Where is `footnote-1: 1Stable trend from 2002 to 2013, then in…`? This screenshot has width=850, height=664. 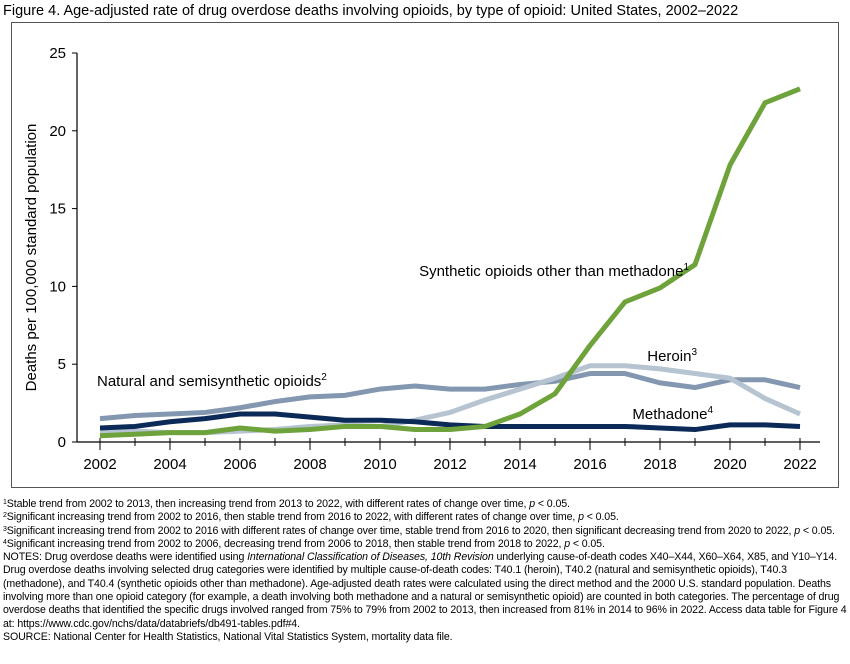
footnote-1: 1Stable trend from 2002 to 2013, then in… is located at coordinates (286, 504).